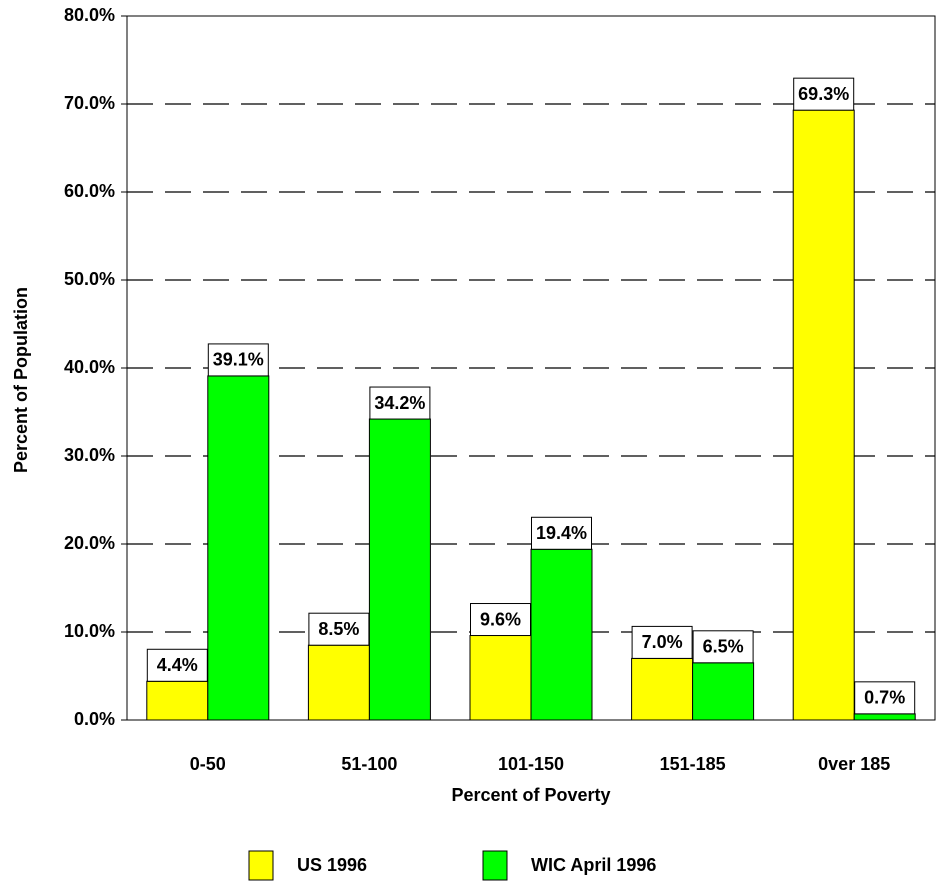 This screenshot has width=943, height=881. I want to click on x-tick-label: 0-50, so click(208, 764).